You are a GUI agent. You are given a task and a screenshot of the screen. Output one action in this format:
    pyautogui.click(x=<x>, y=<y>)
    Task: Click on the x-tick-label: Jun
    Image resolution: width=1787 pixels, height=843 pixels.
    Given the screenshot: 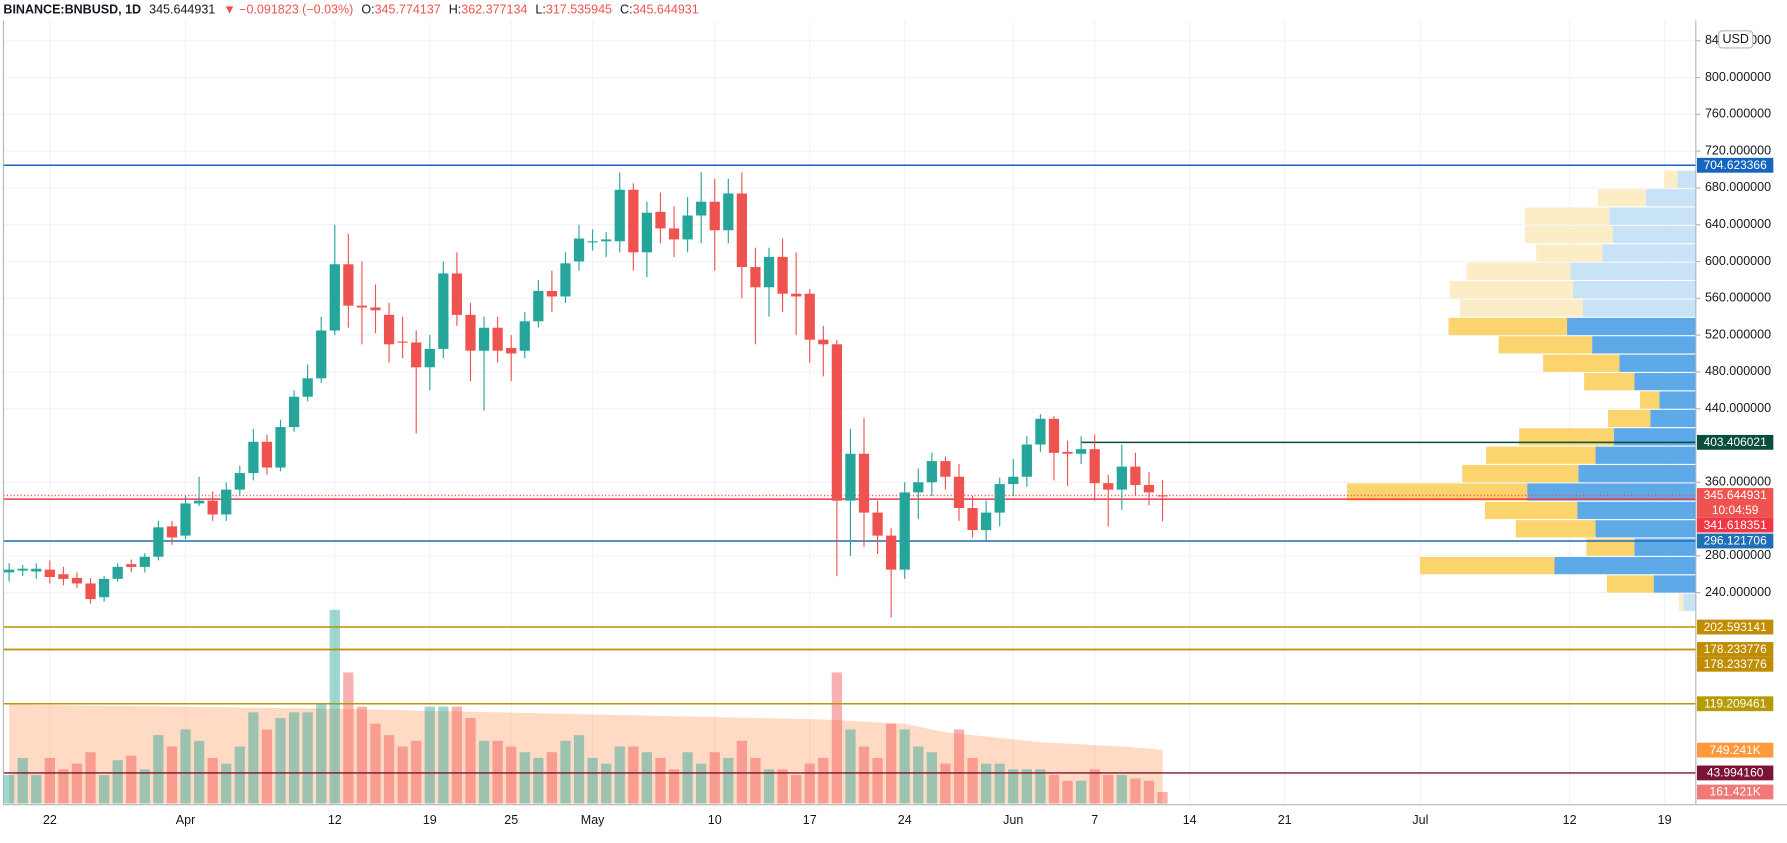 What is the action you would take?
    pyautogui.click(x=1013, y=820)
    